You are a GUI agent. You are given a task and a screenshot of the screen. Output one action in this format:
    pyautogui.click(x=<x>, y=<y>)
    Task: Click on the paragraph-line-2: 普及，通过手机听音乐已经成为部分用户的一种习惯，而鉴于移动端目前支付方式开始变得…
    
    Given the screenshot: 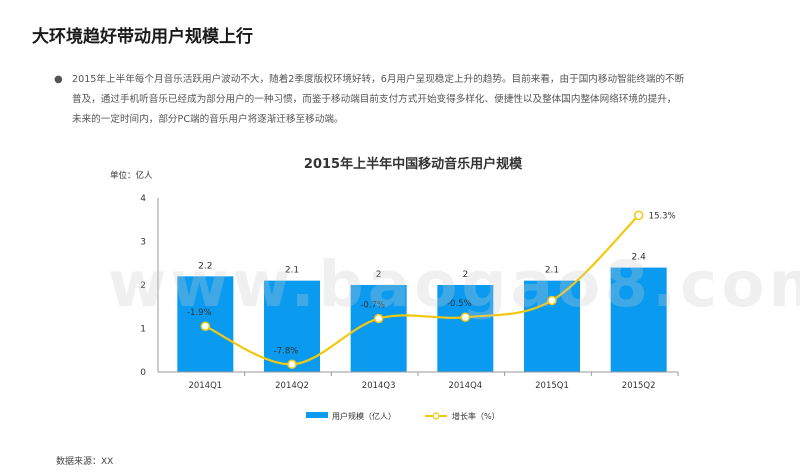 What is the action you would take?
    pyautogui.click(x=374, y=99)
    